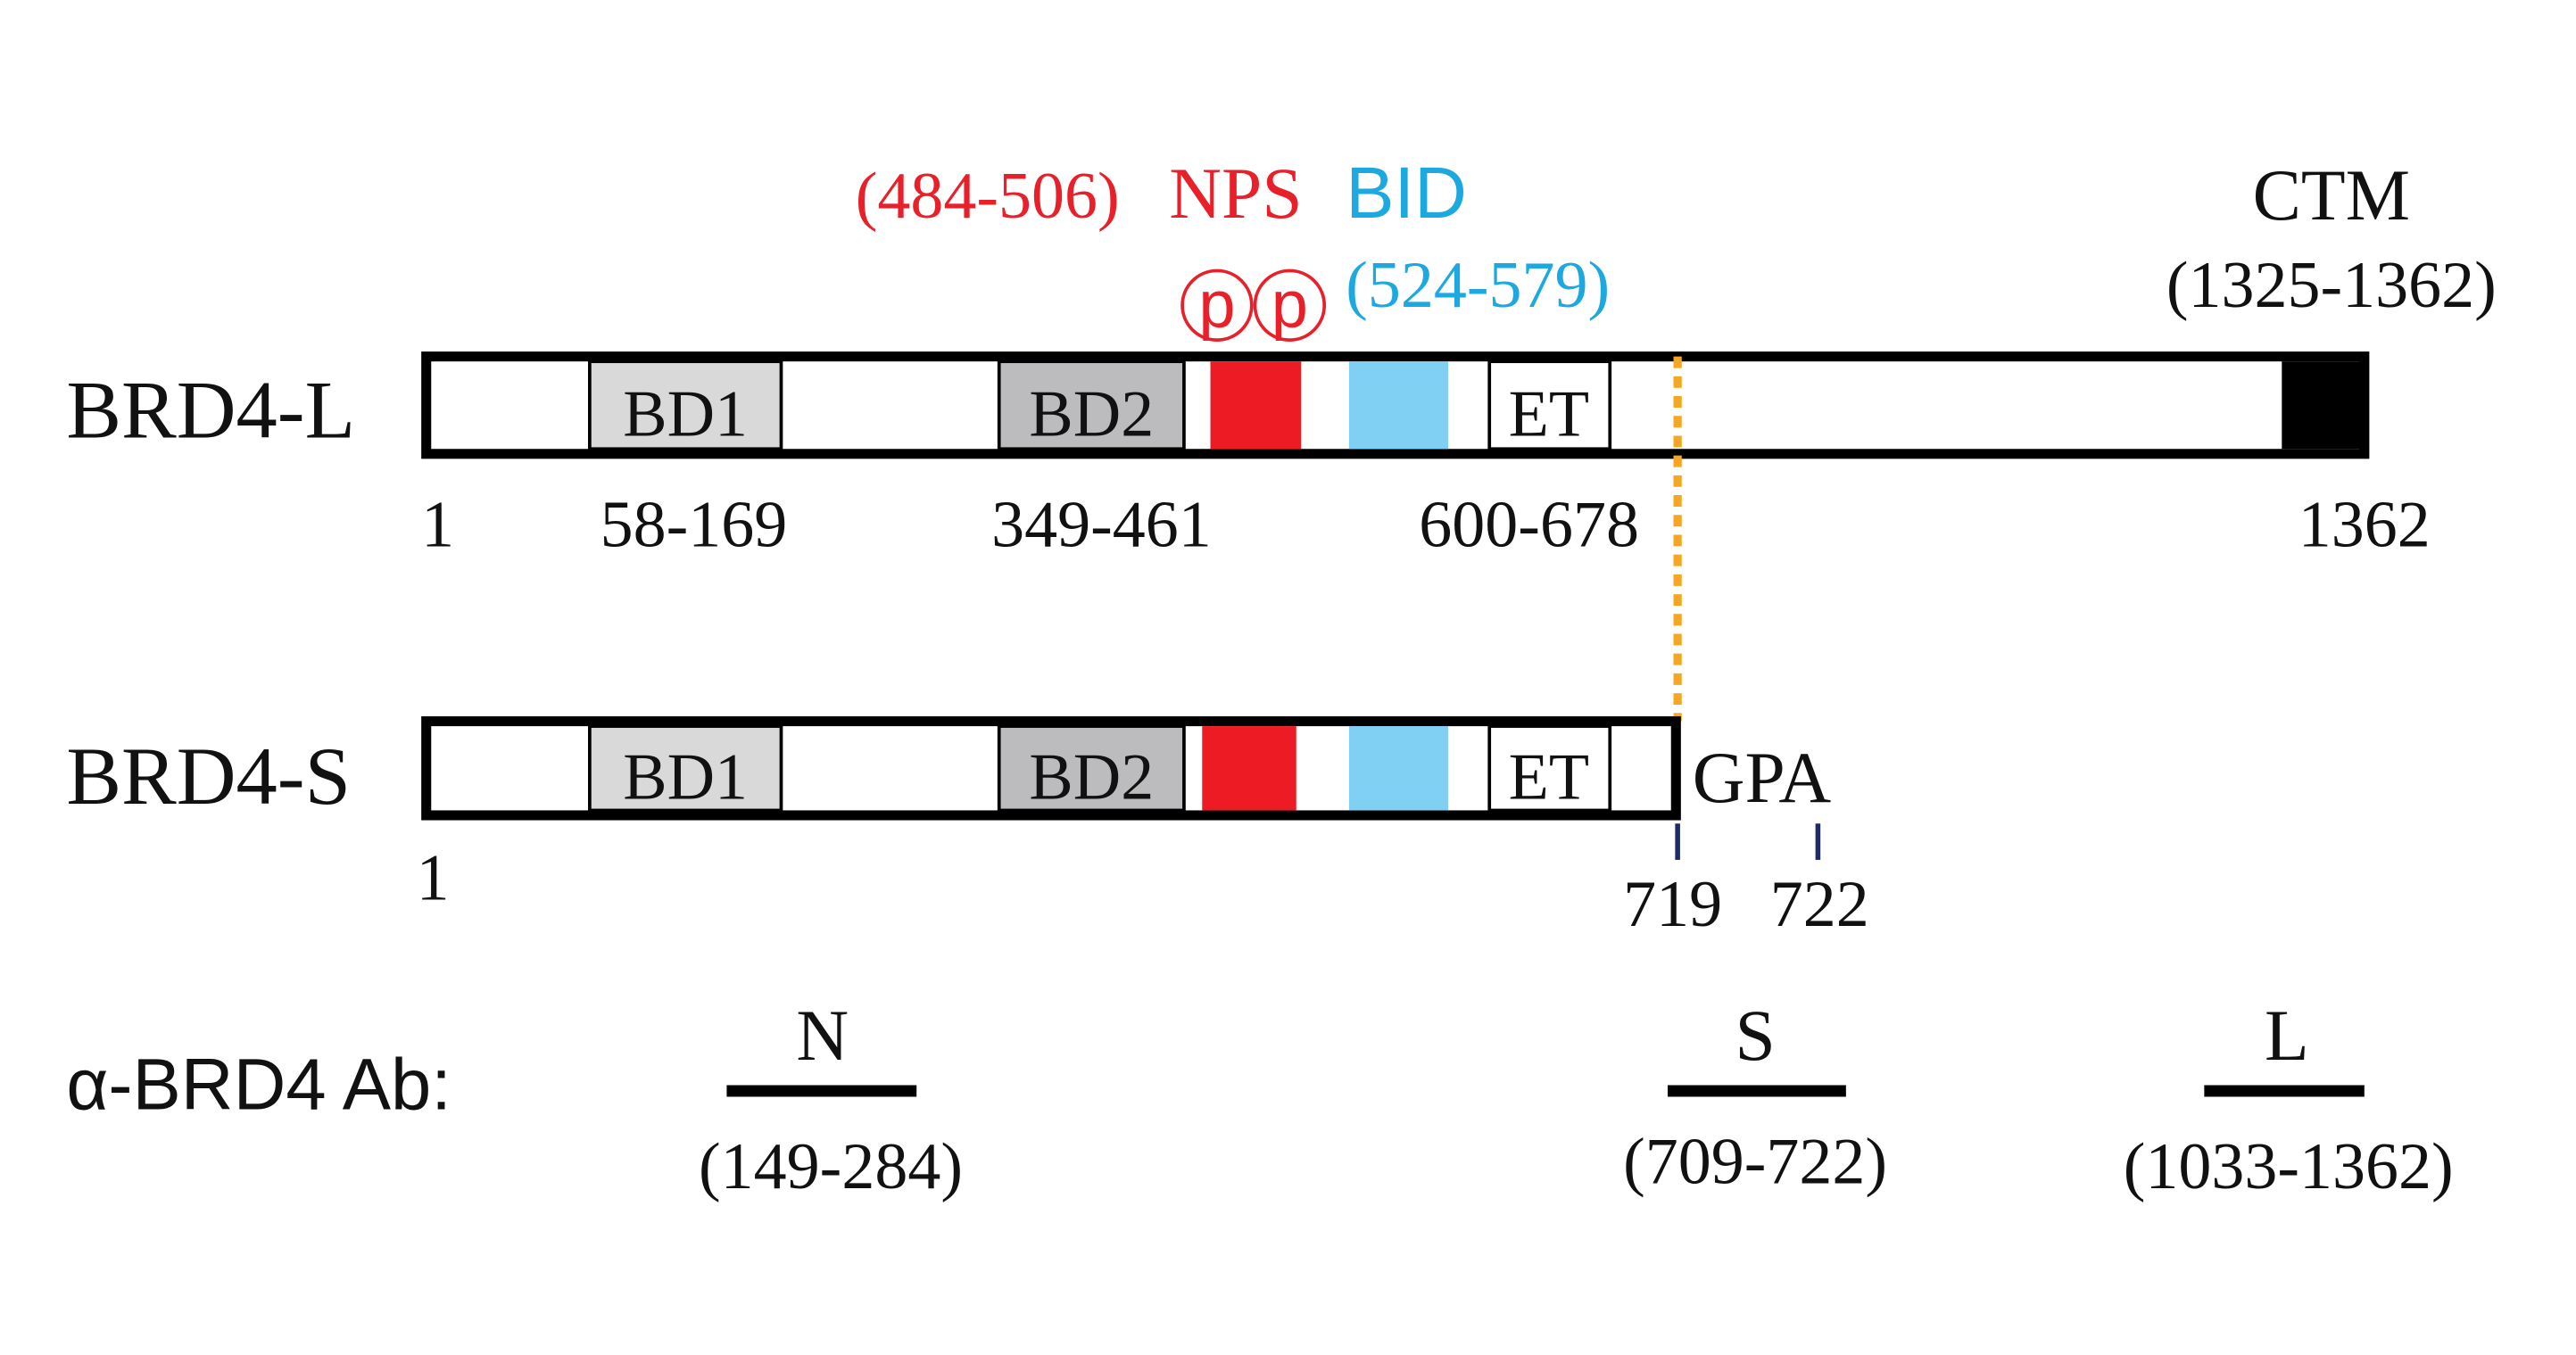  I want to click on nps-range: (484-506), so click(988, 196).